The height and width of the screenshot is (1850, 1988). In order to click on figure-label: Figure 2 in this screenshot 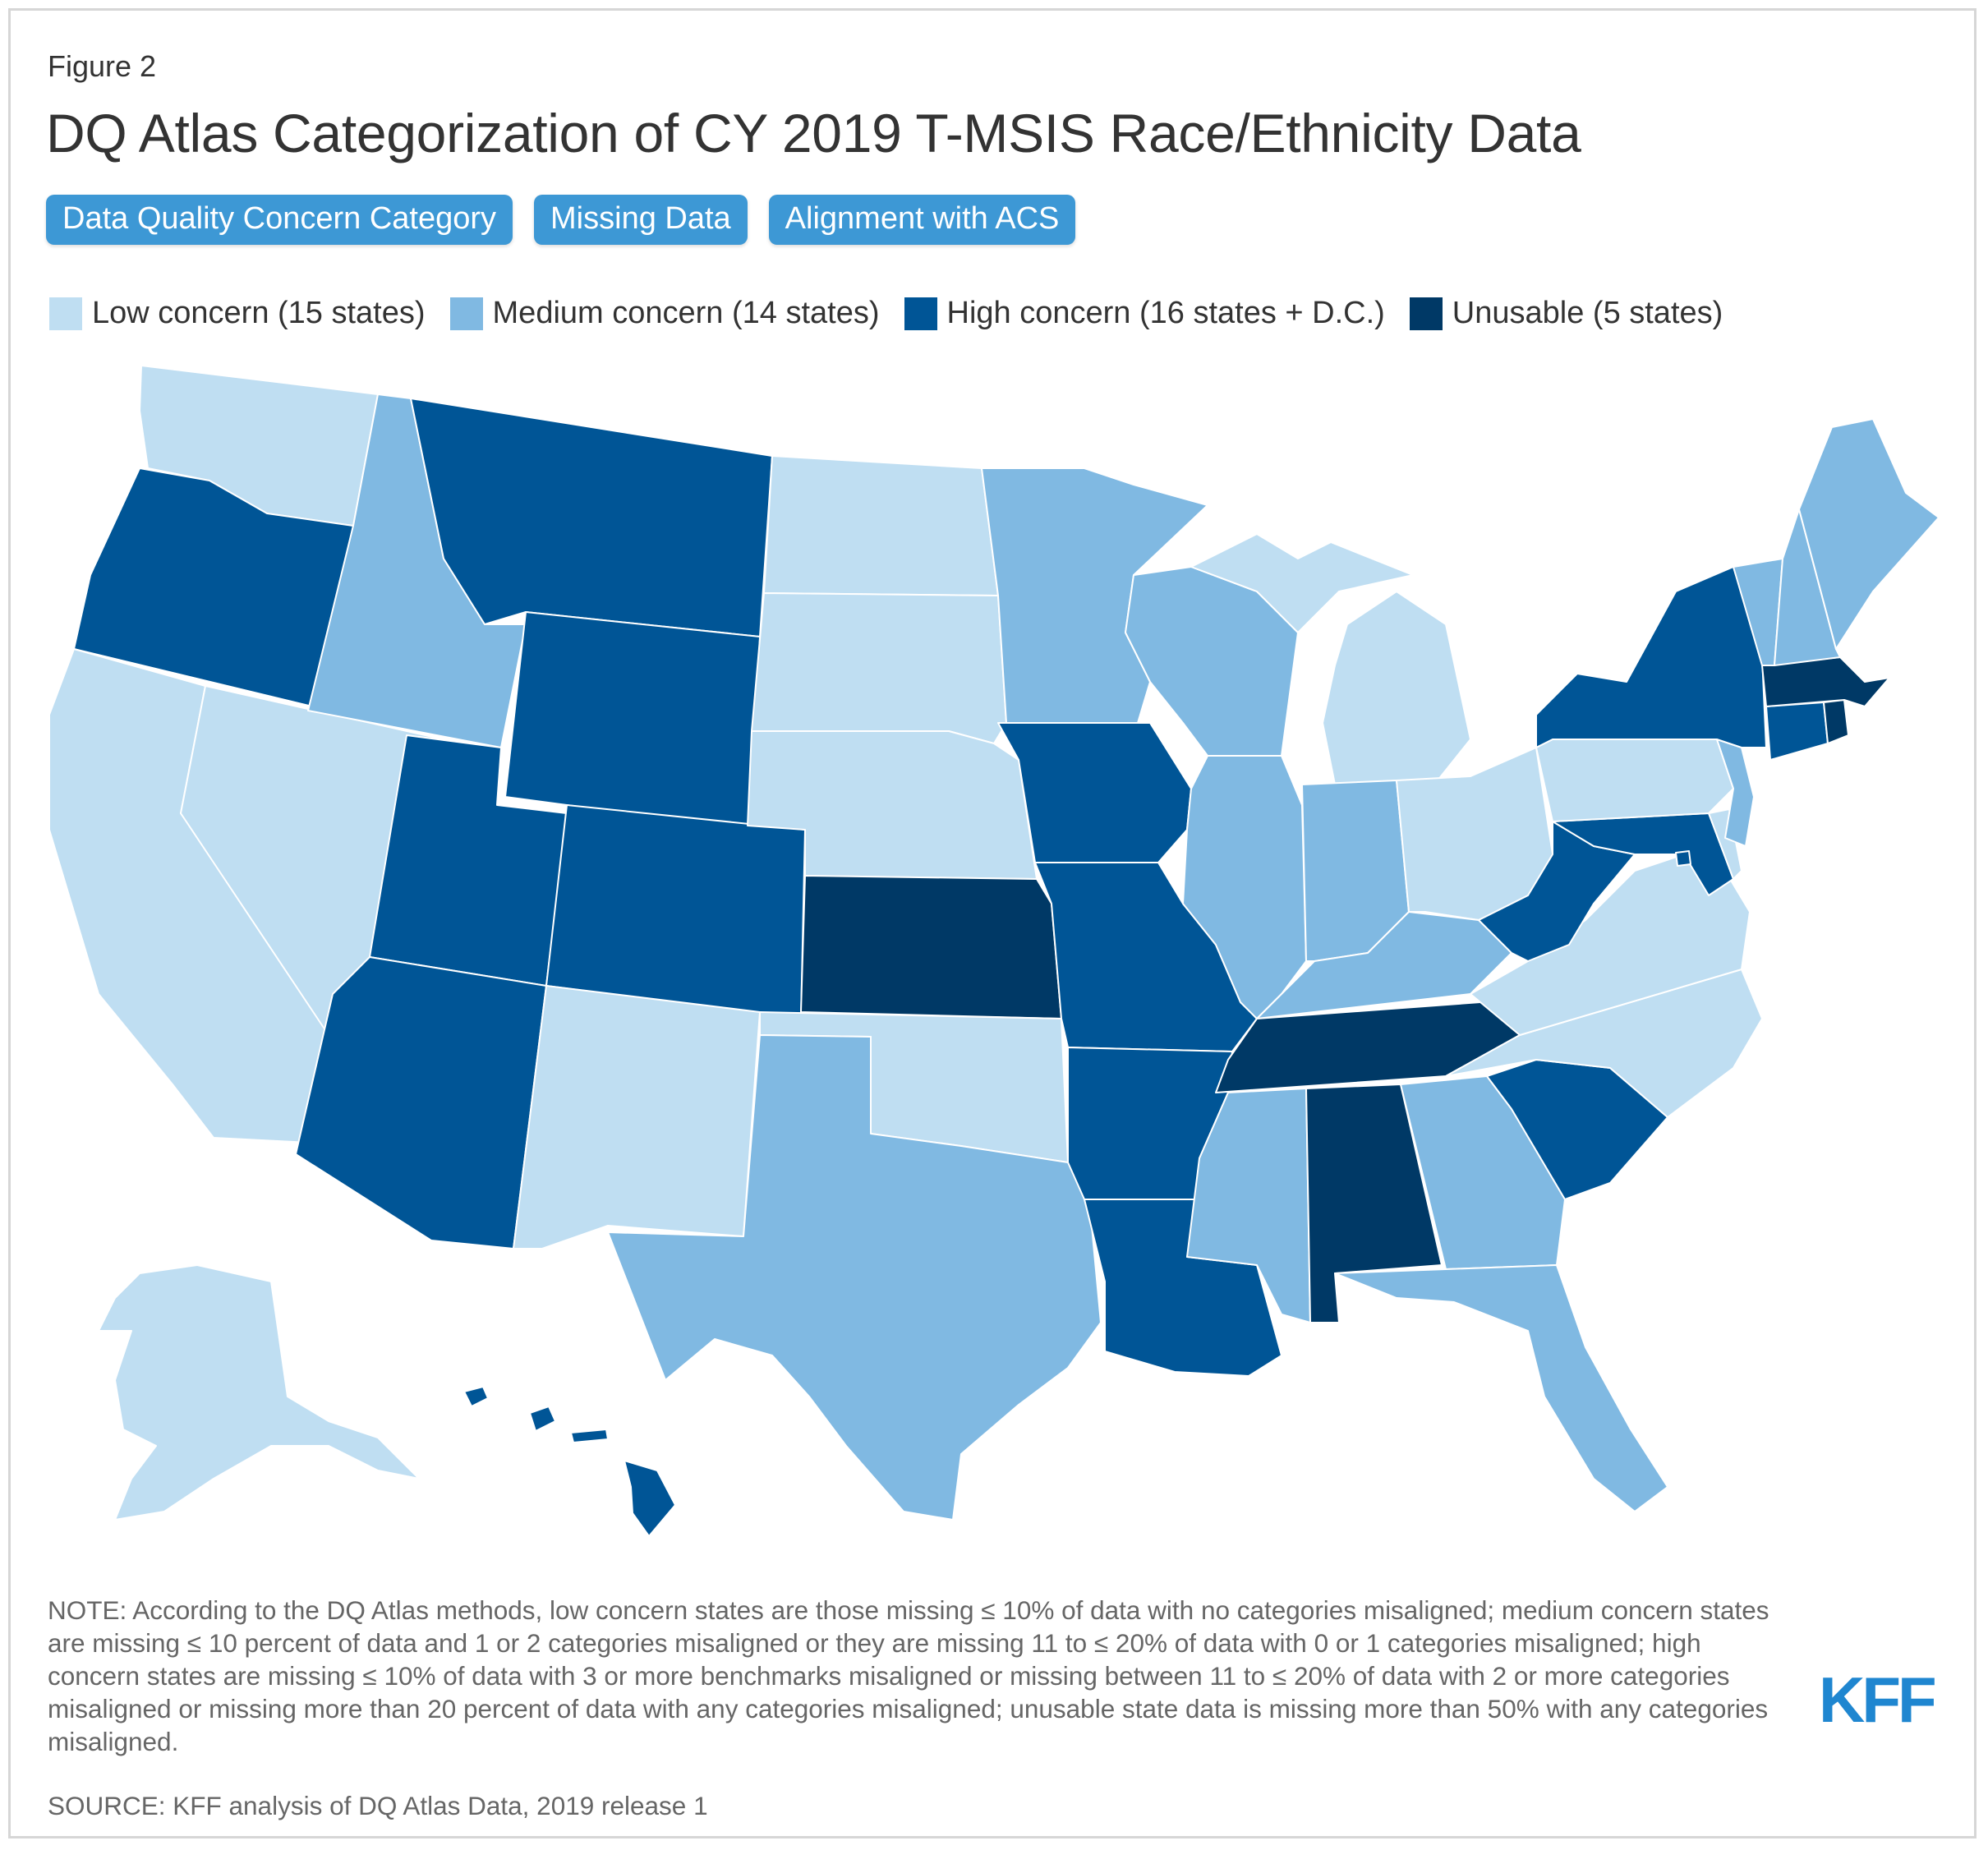, I will do `click(102, 66)`.